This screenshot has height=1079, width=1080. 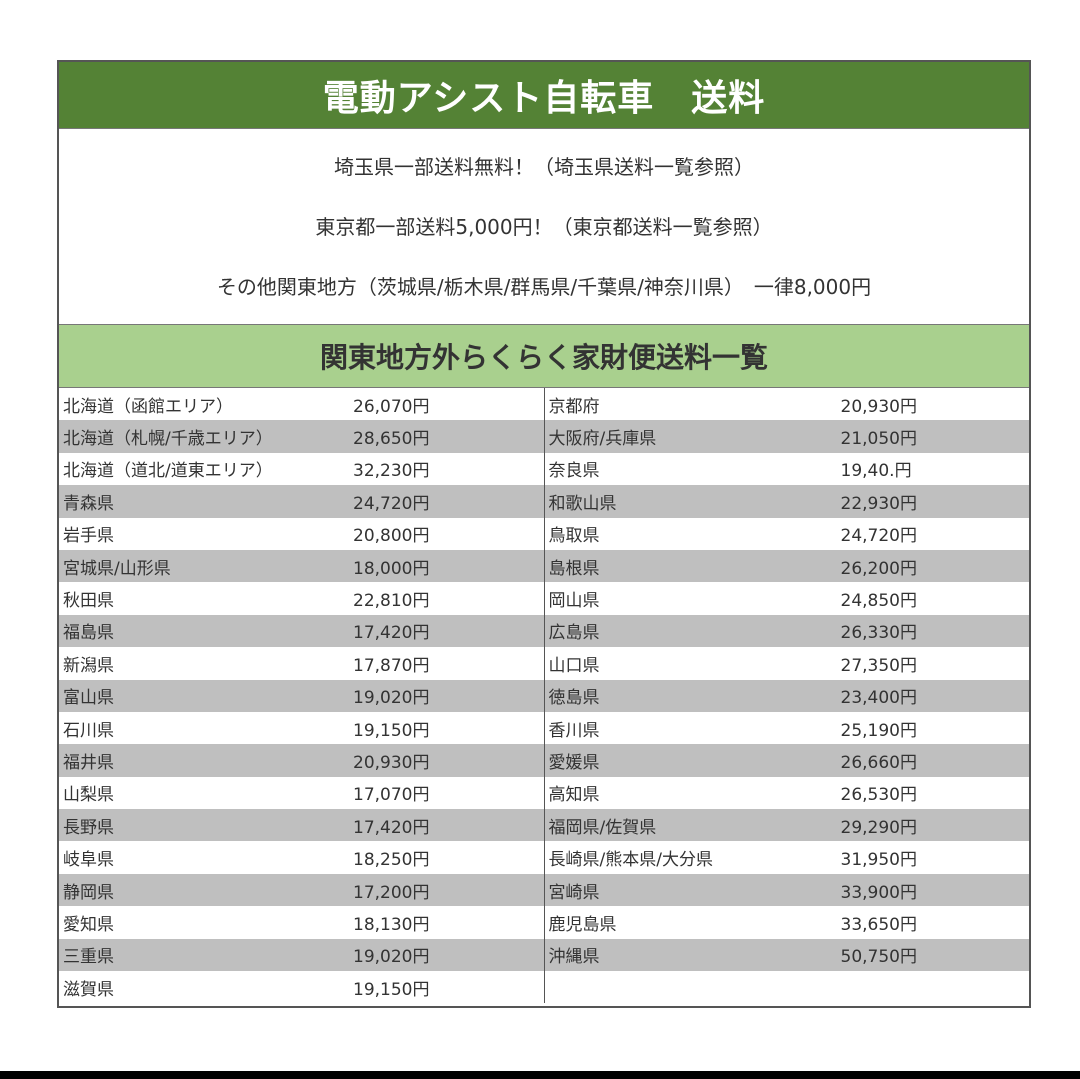 I want to click on table-row: 岩手県 20,800円, so click(x=301, y=534).